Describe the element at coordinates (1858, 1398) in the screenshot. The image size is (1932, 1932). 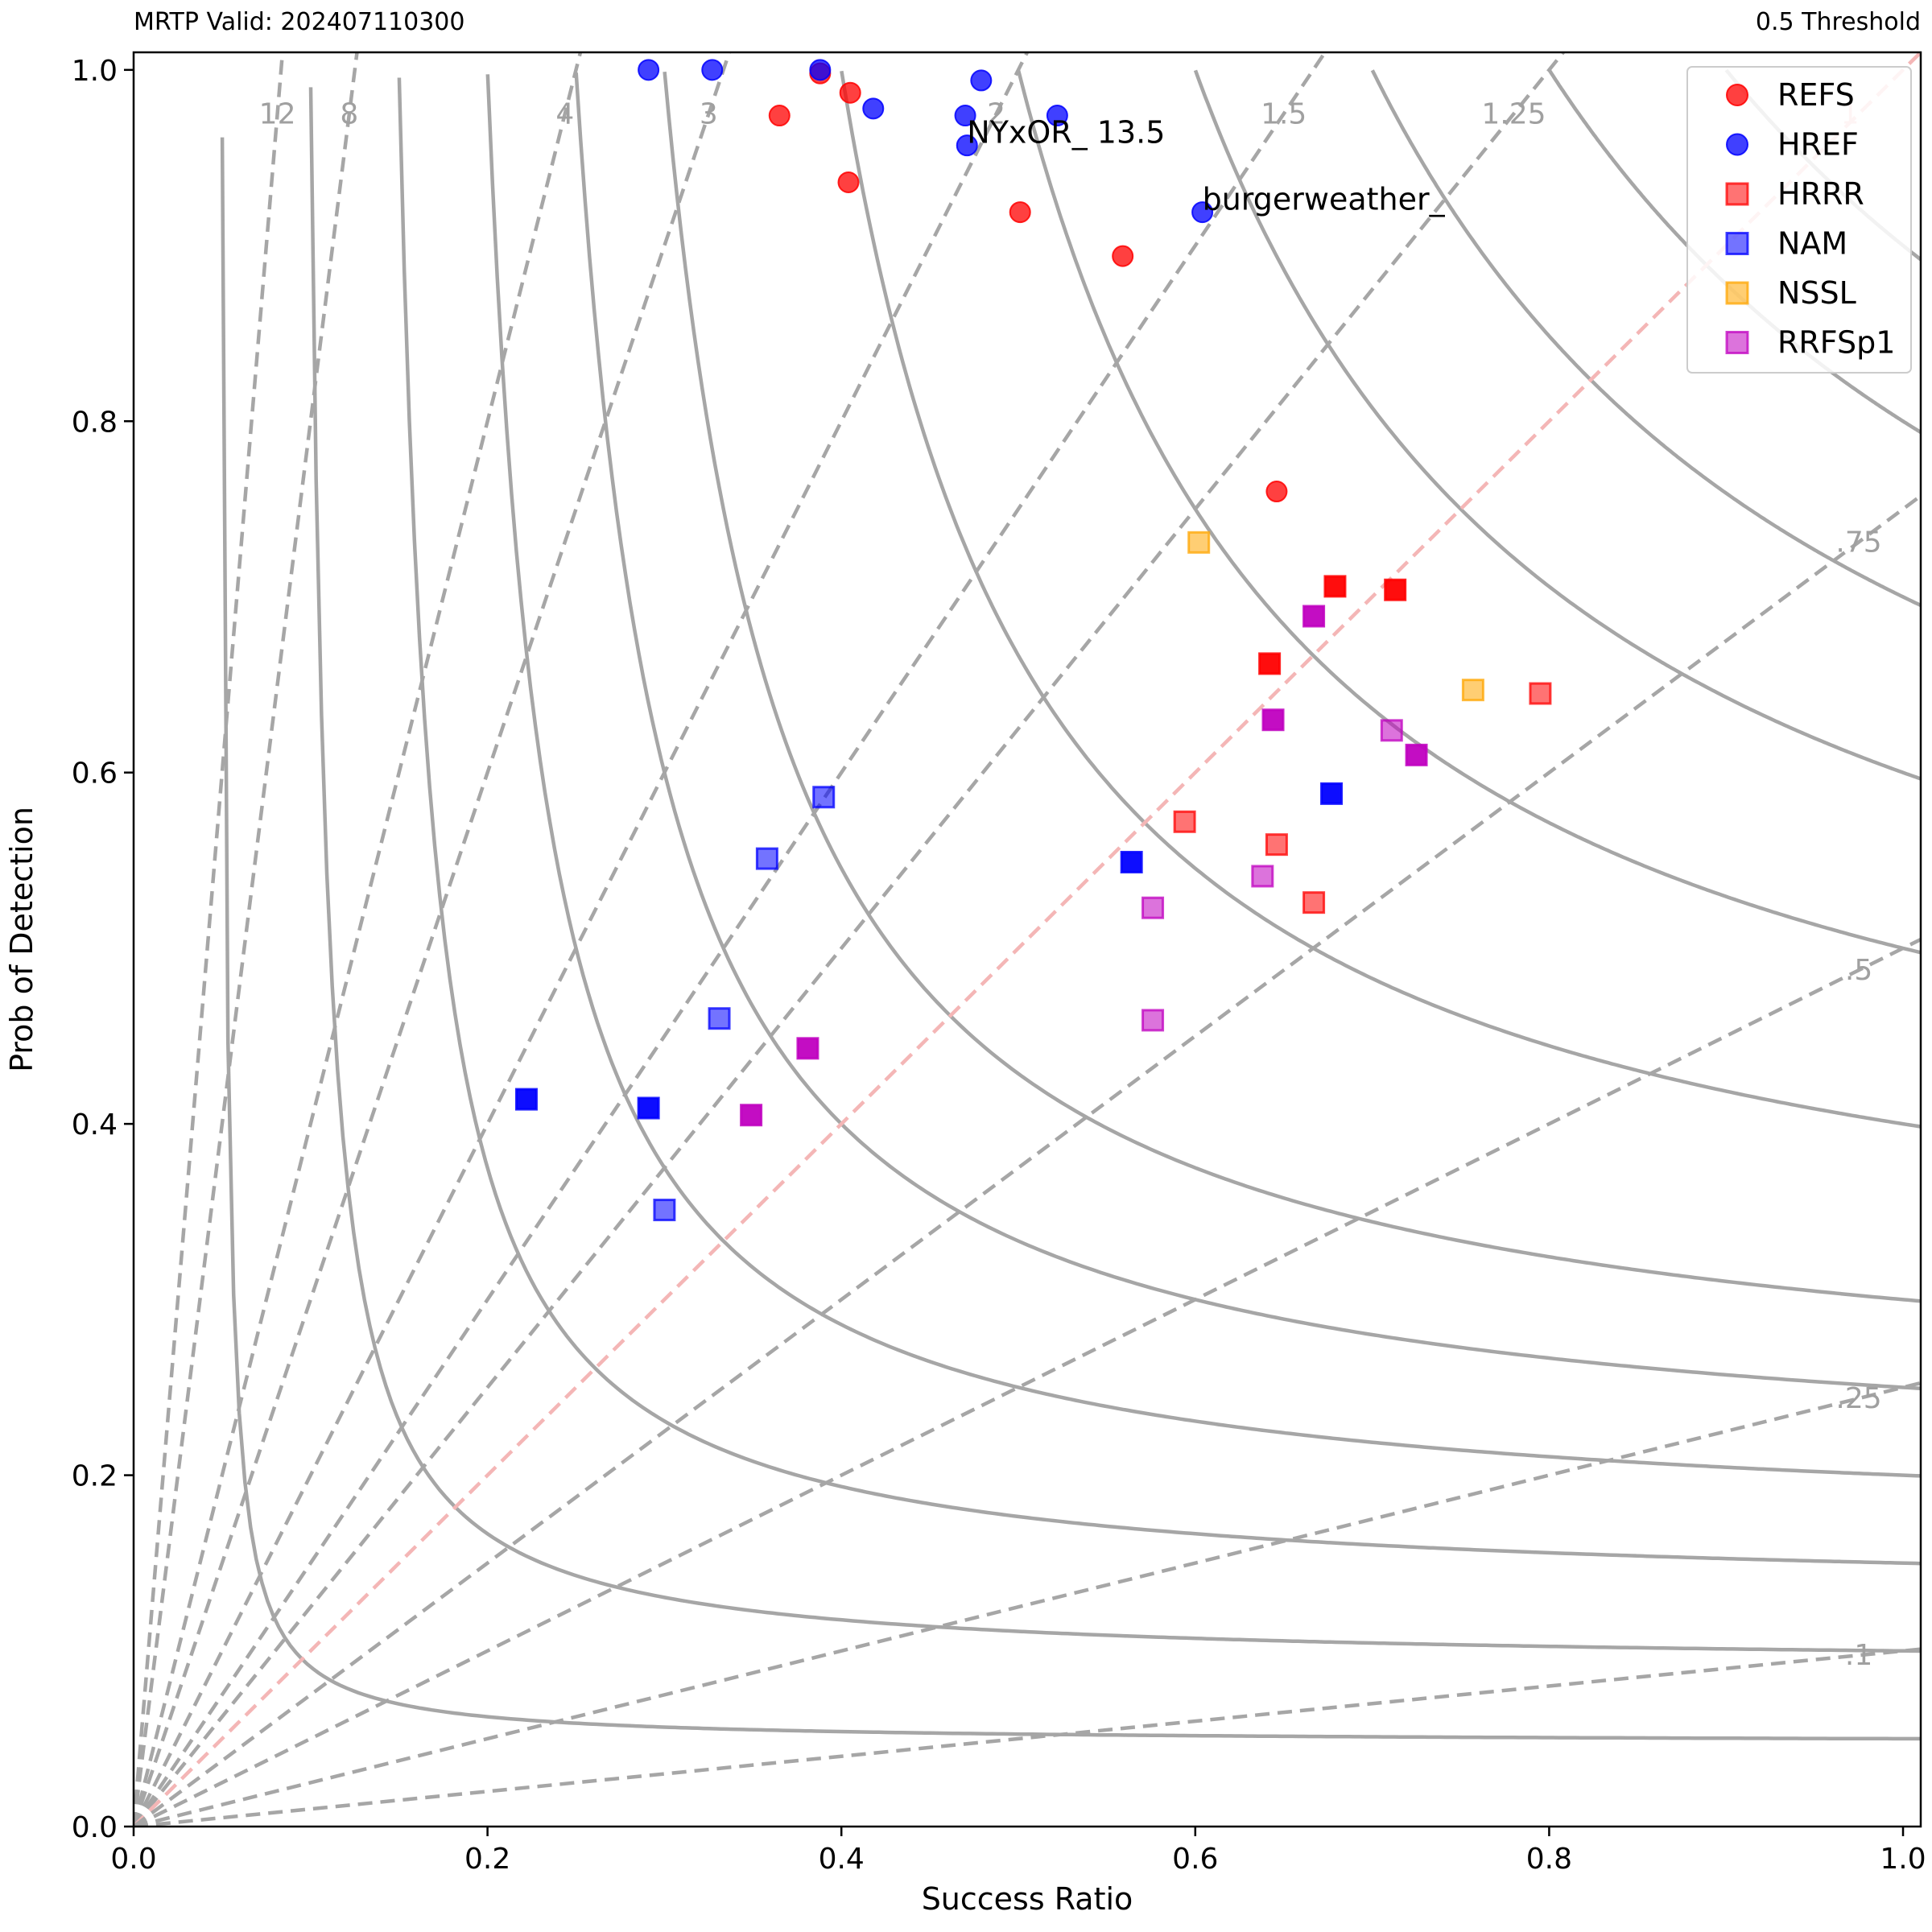
I see `bias-label: .25` at that location.